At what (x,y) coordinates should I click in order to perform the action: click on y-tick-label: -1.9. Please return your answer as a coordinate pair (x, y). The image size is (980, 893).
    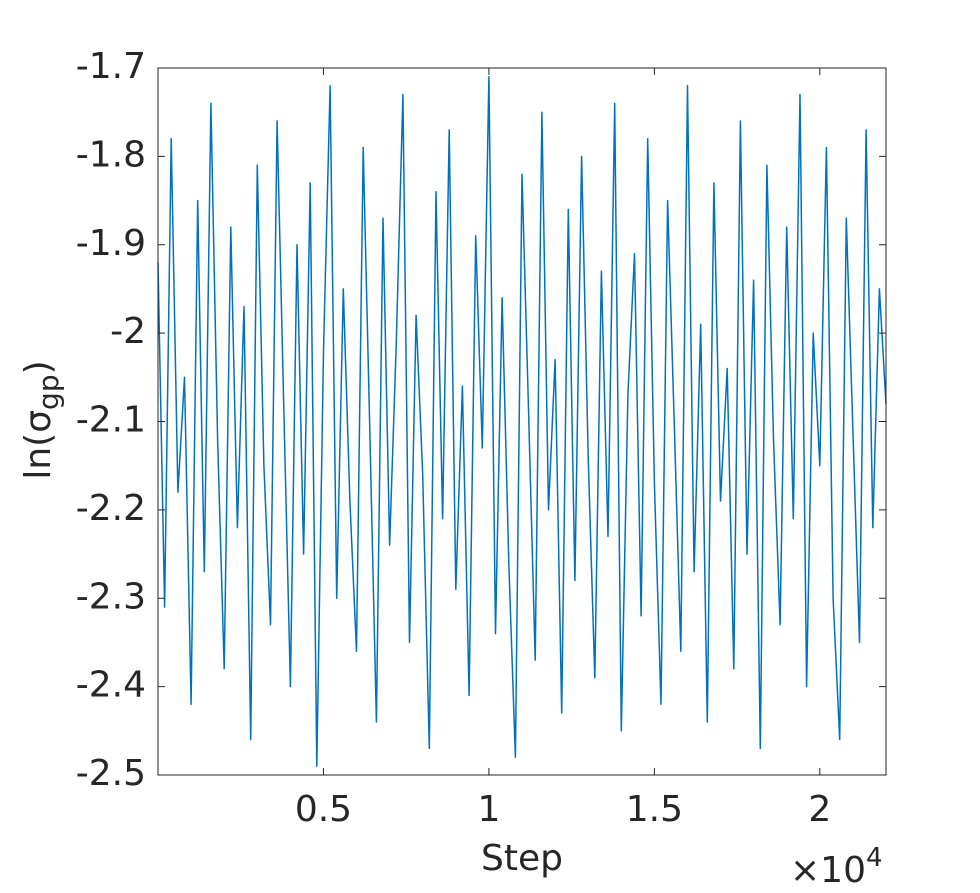
    Looking at the image, I should click on (111, 243).